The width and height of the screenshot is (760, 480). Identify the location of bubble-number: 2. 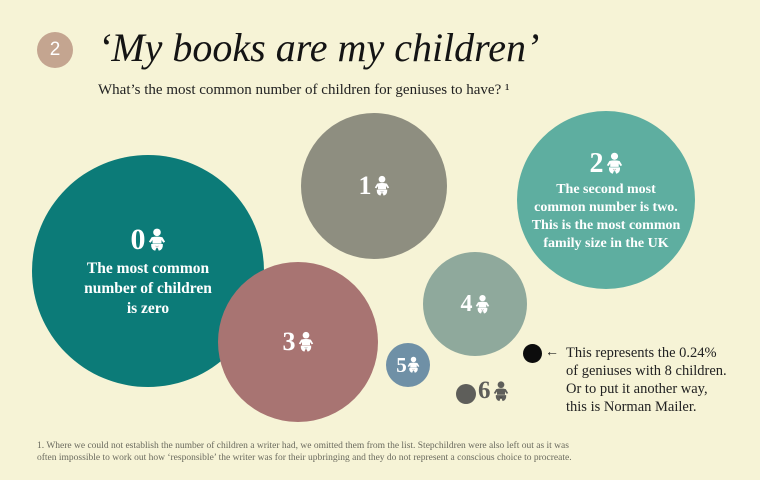
(596, 163).